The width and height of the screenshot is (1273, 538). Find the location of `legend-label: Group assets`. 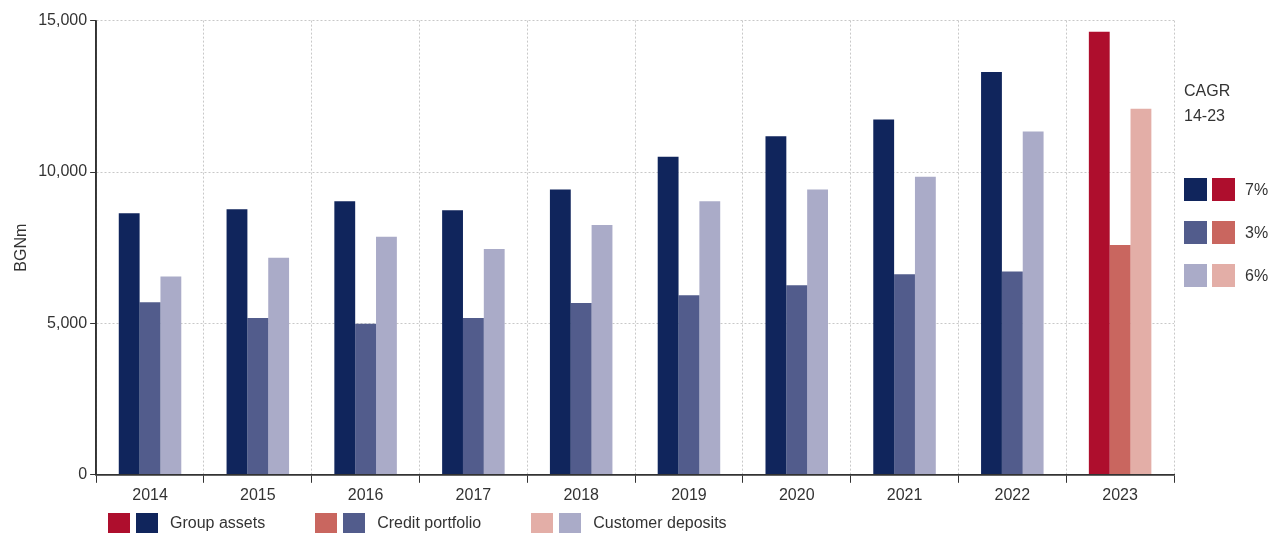

legend-label: Group assets is located at coordinates (218, 523).